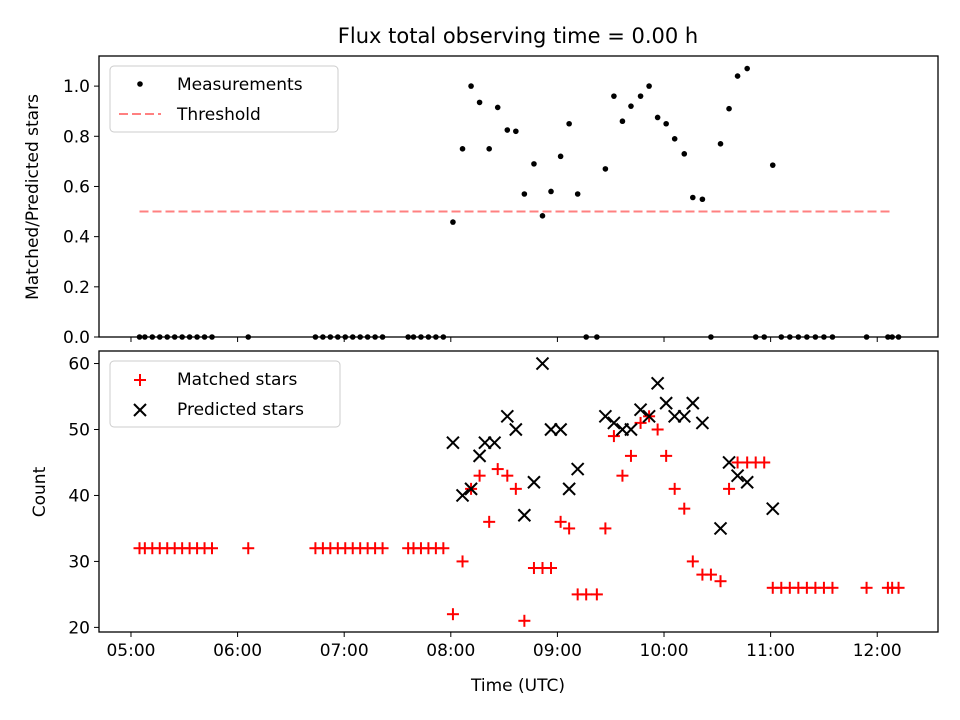 The height and width of the screenshot is (720, 960). Describe the element at coordinates (224, 99) in the screenshot. I see `top-legend: Measurements Threshold` at that location.